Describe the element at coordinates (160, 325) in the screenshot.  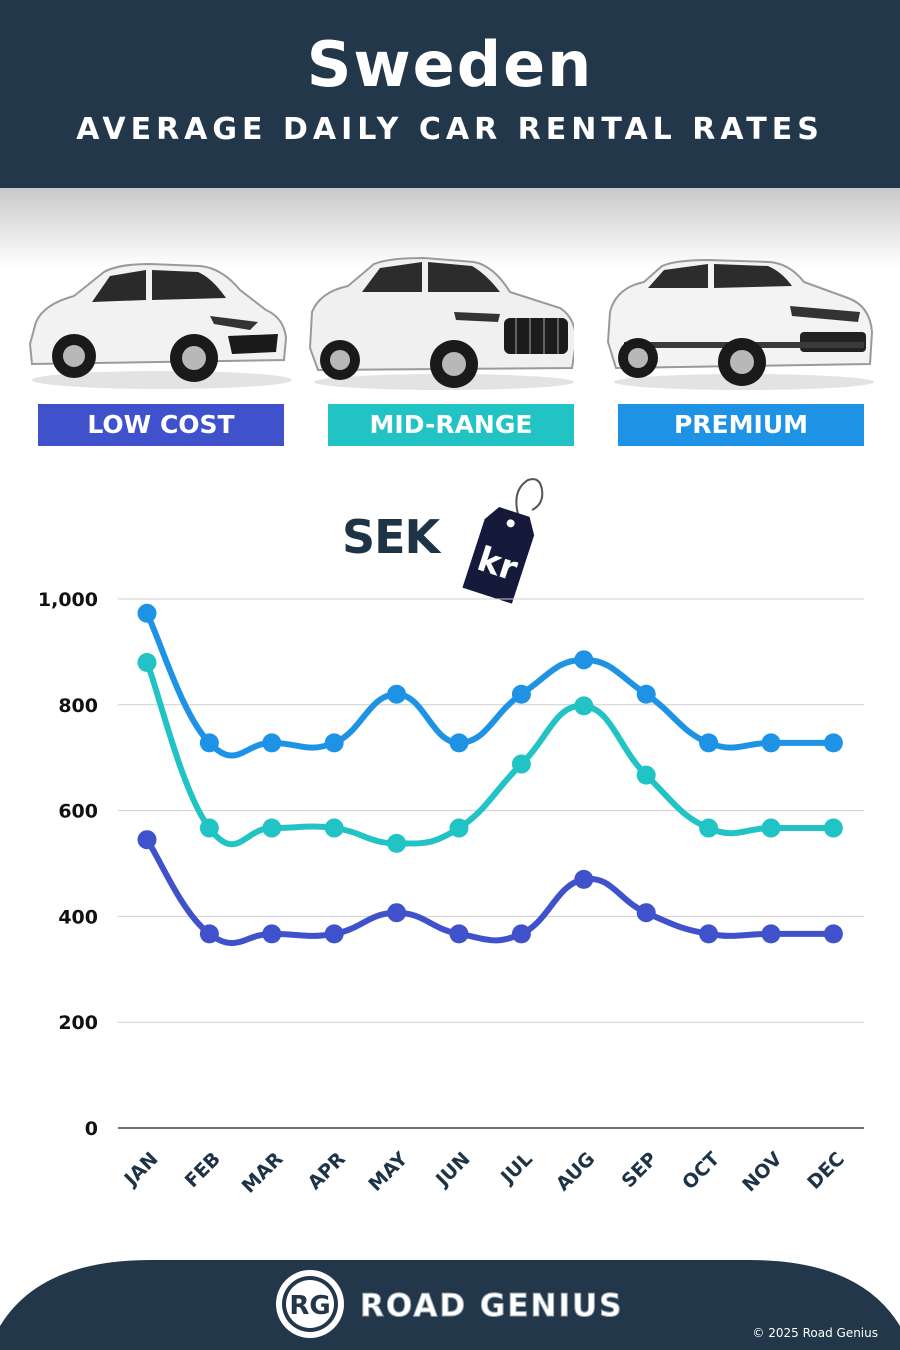
I see `low-cost-car-image` at that location.